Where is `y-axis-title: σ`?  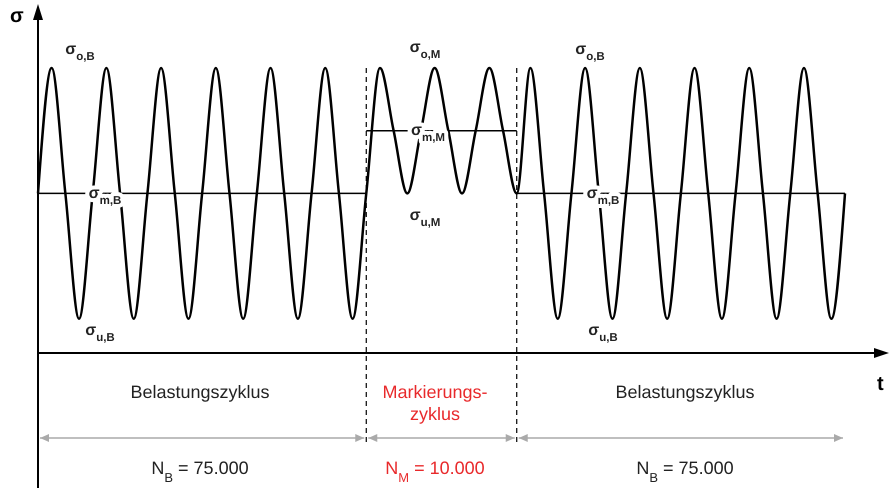
y-axis-title: σ is located at coordinates (17, 16).